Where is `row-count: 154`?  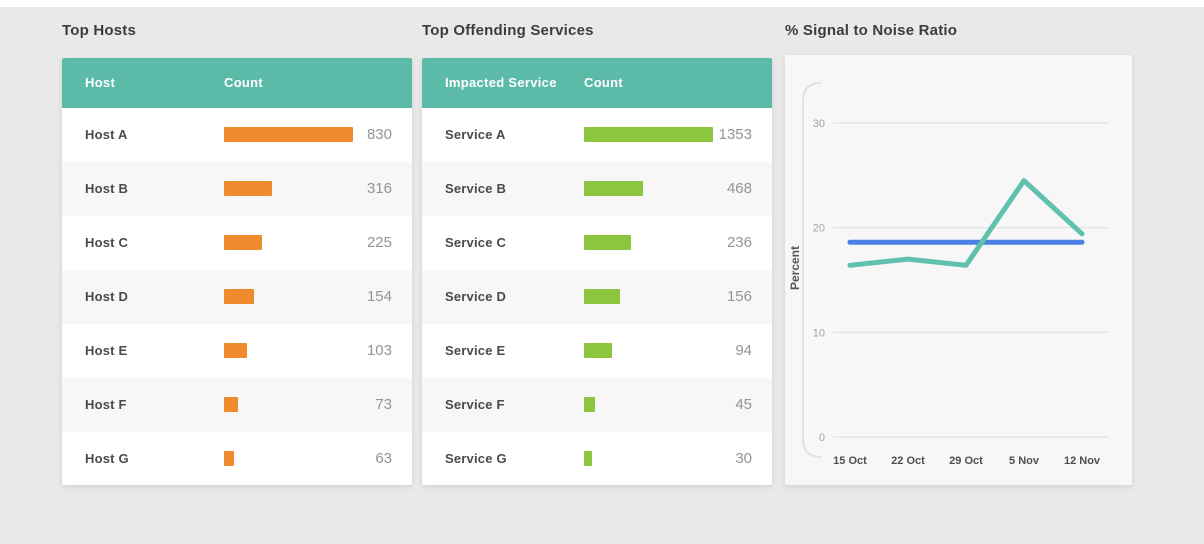 row-count: 154 is located at coordinates (379, 296).